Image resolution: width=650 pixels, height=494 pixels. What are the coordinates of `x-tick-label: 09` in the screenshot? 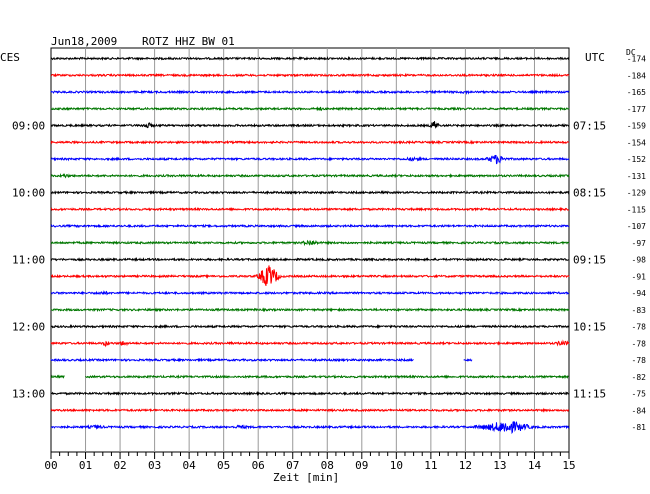 It's located at (361, 465).